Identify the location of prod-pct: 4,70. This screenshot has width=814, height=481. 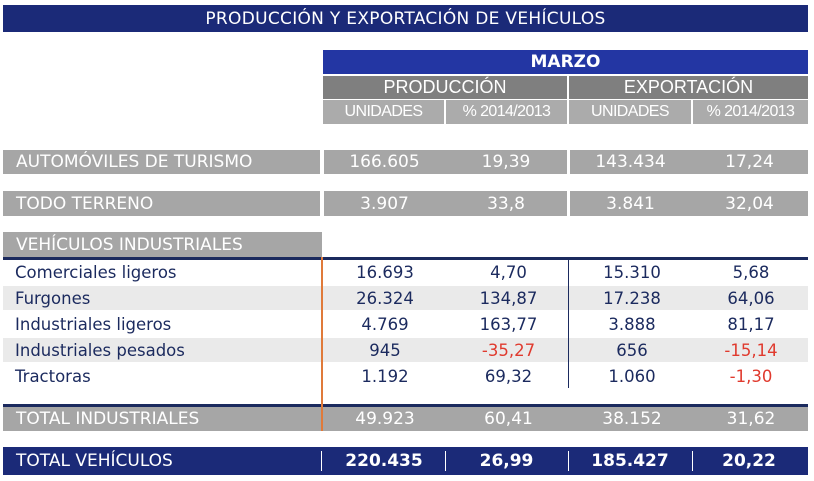
(508, 272).